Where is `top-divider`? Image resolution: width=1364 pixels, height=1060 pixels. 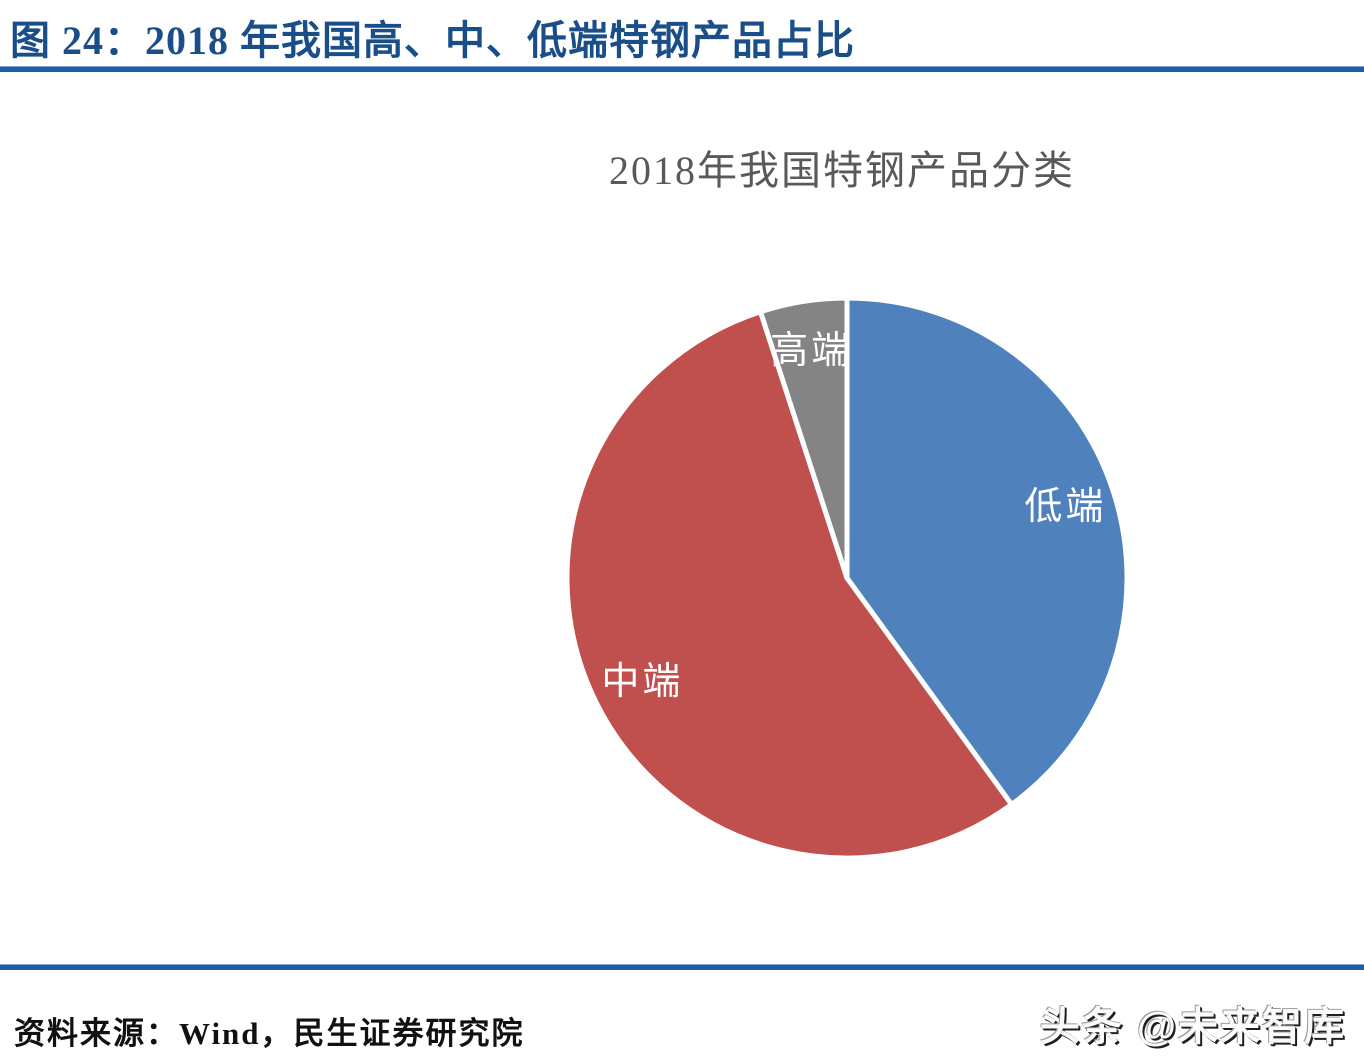 top-divider is located at coordinates (682, 69).